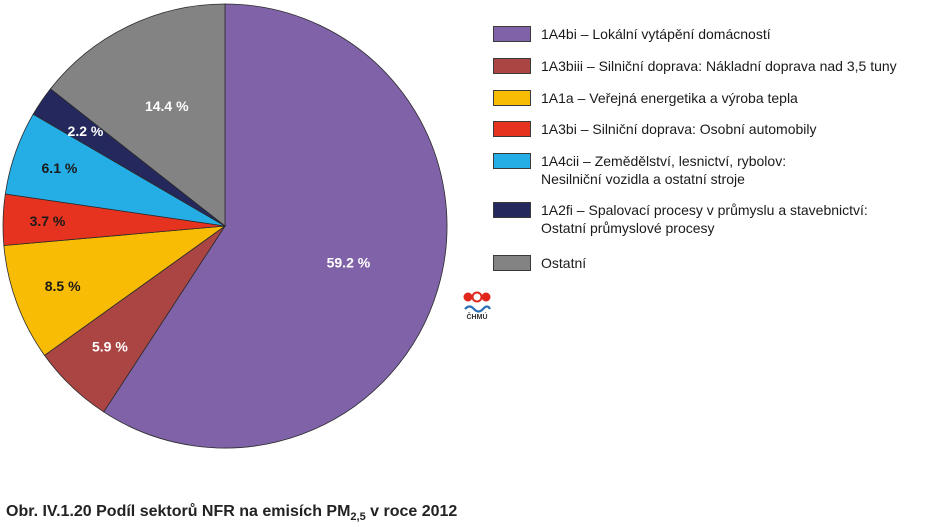 Image resolution: width=945 pixels, height=527 pixels. I want to click on chmu-logo: ČHMÚ, so click(477, 308).